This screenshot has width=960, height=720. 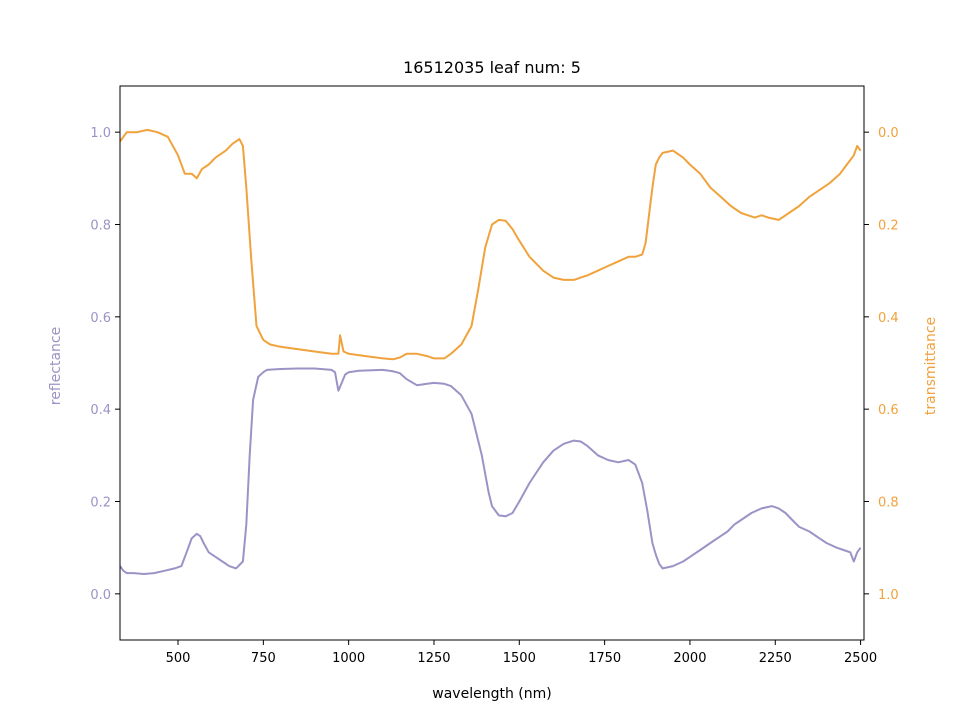 What do you see at coordinates (888, 133) in the screenshot?
I see `right-y-tick-label: 0.0` at bounding box center [888, 133].